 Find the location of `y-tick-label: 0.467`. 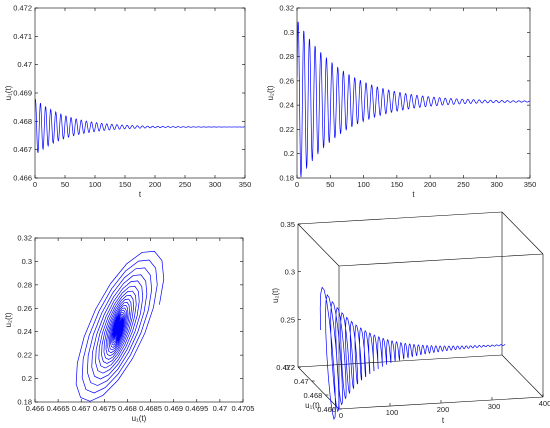

y-tick-label: 0.467 is located at coordinates (22, 149).